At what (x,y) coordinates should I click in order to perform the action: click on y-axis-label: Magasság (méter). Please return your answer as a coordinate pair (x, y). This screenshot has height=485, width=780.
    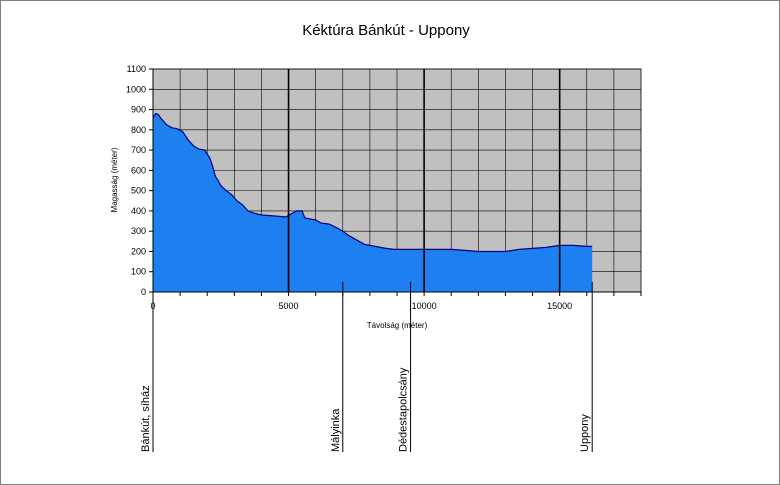
    Looking at the image, I should click on (114, 179).